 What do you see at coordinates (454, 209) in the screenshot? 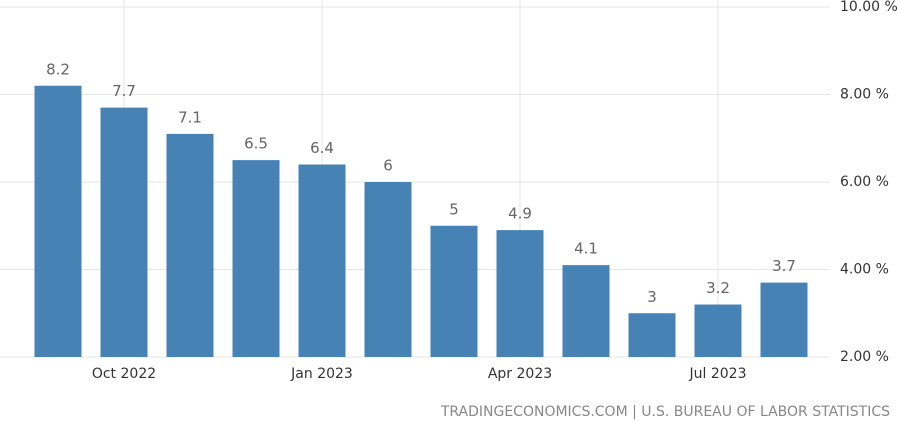
I see `value-label: 5` at bounding box center [454, 209].